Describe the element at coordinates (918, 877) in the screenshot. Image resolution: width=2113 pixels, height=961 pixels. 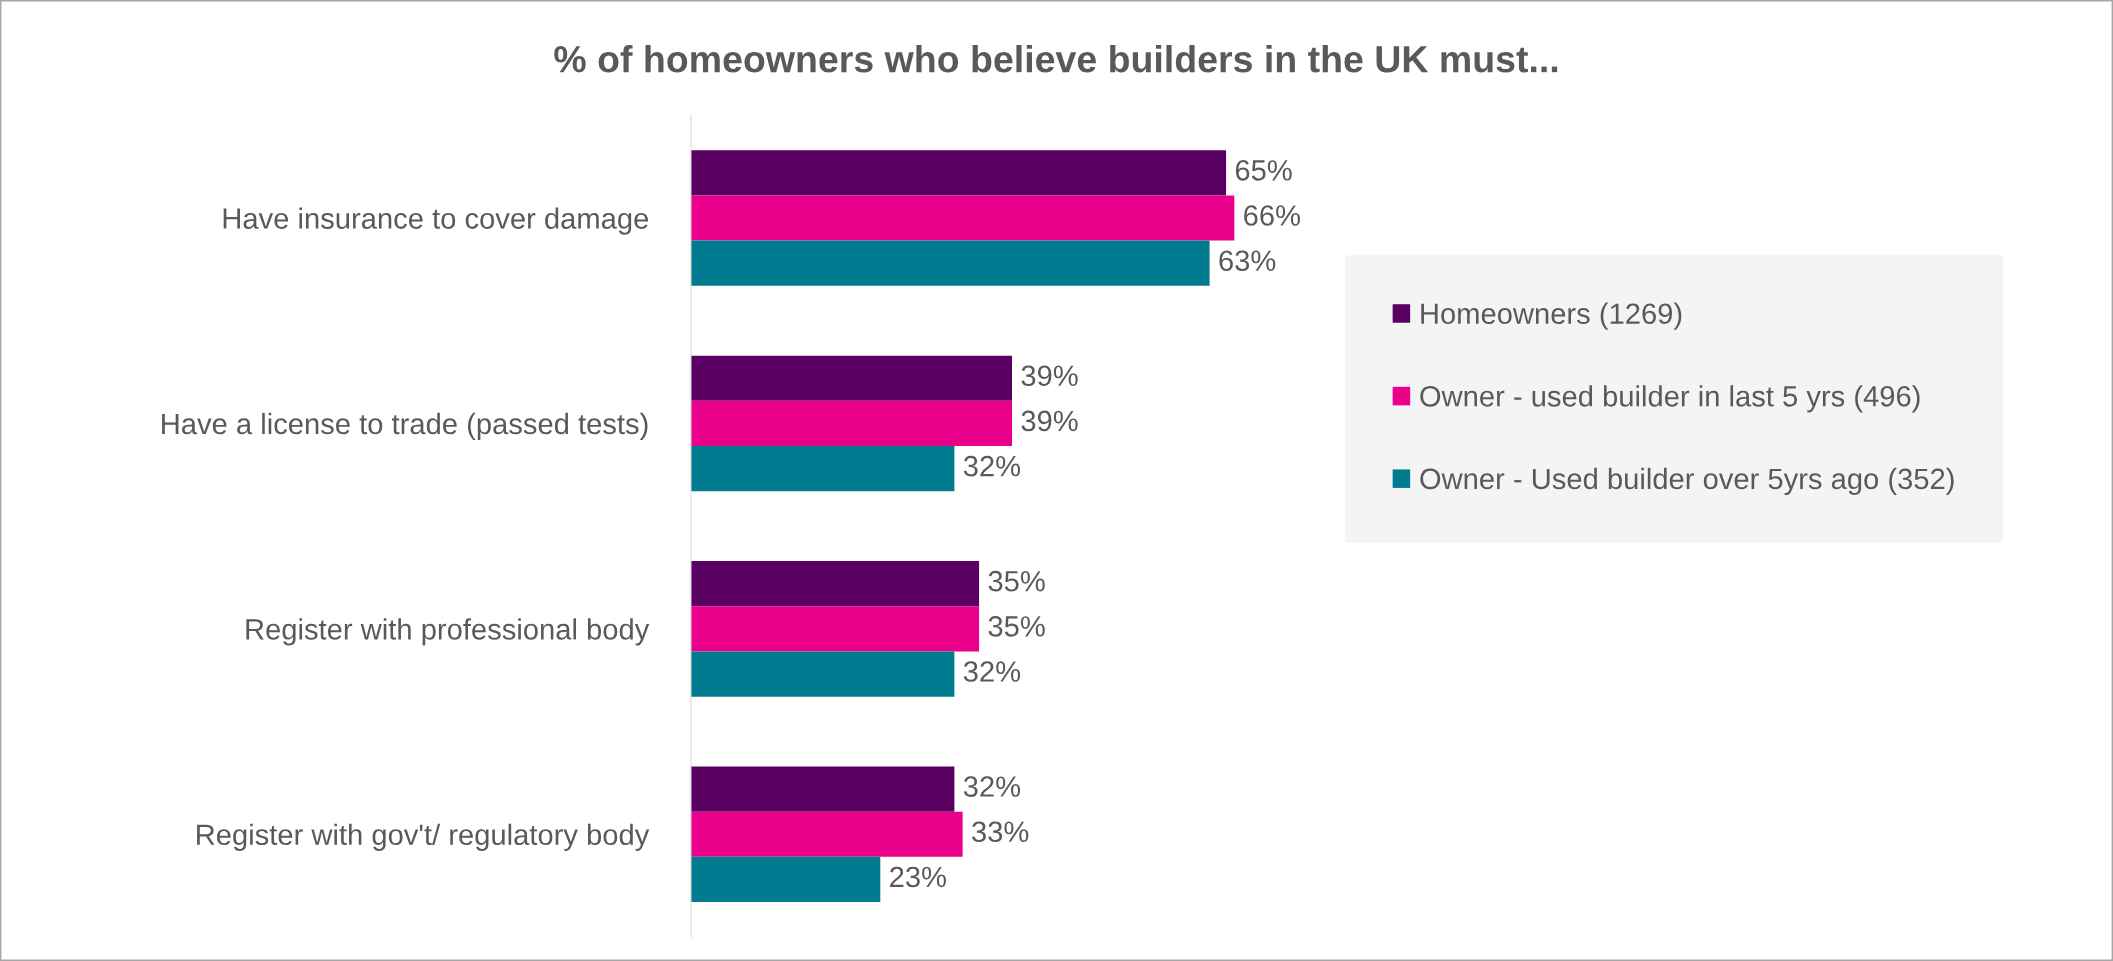
I see `data-label: 23%` at that location.